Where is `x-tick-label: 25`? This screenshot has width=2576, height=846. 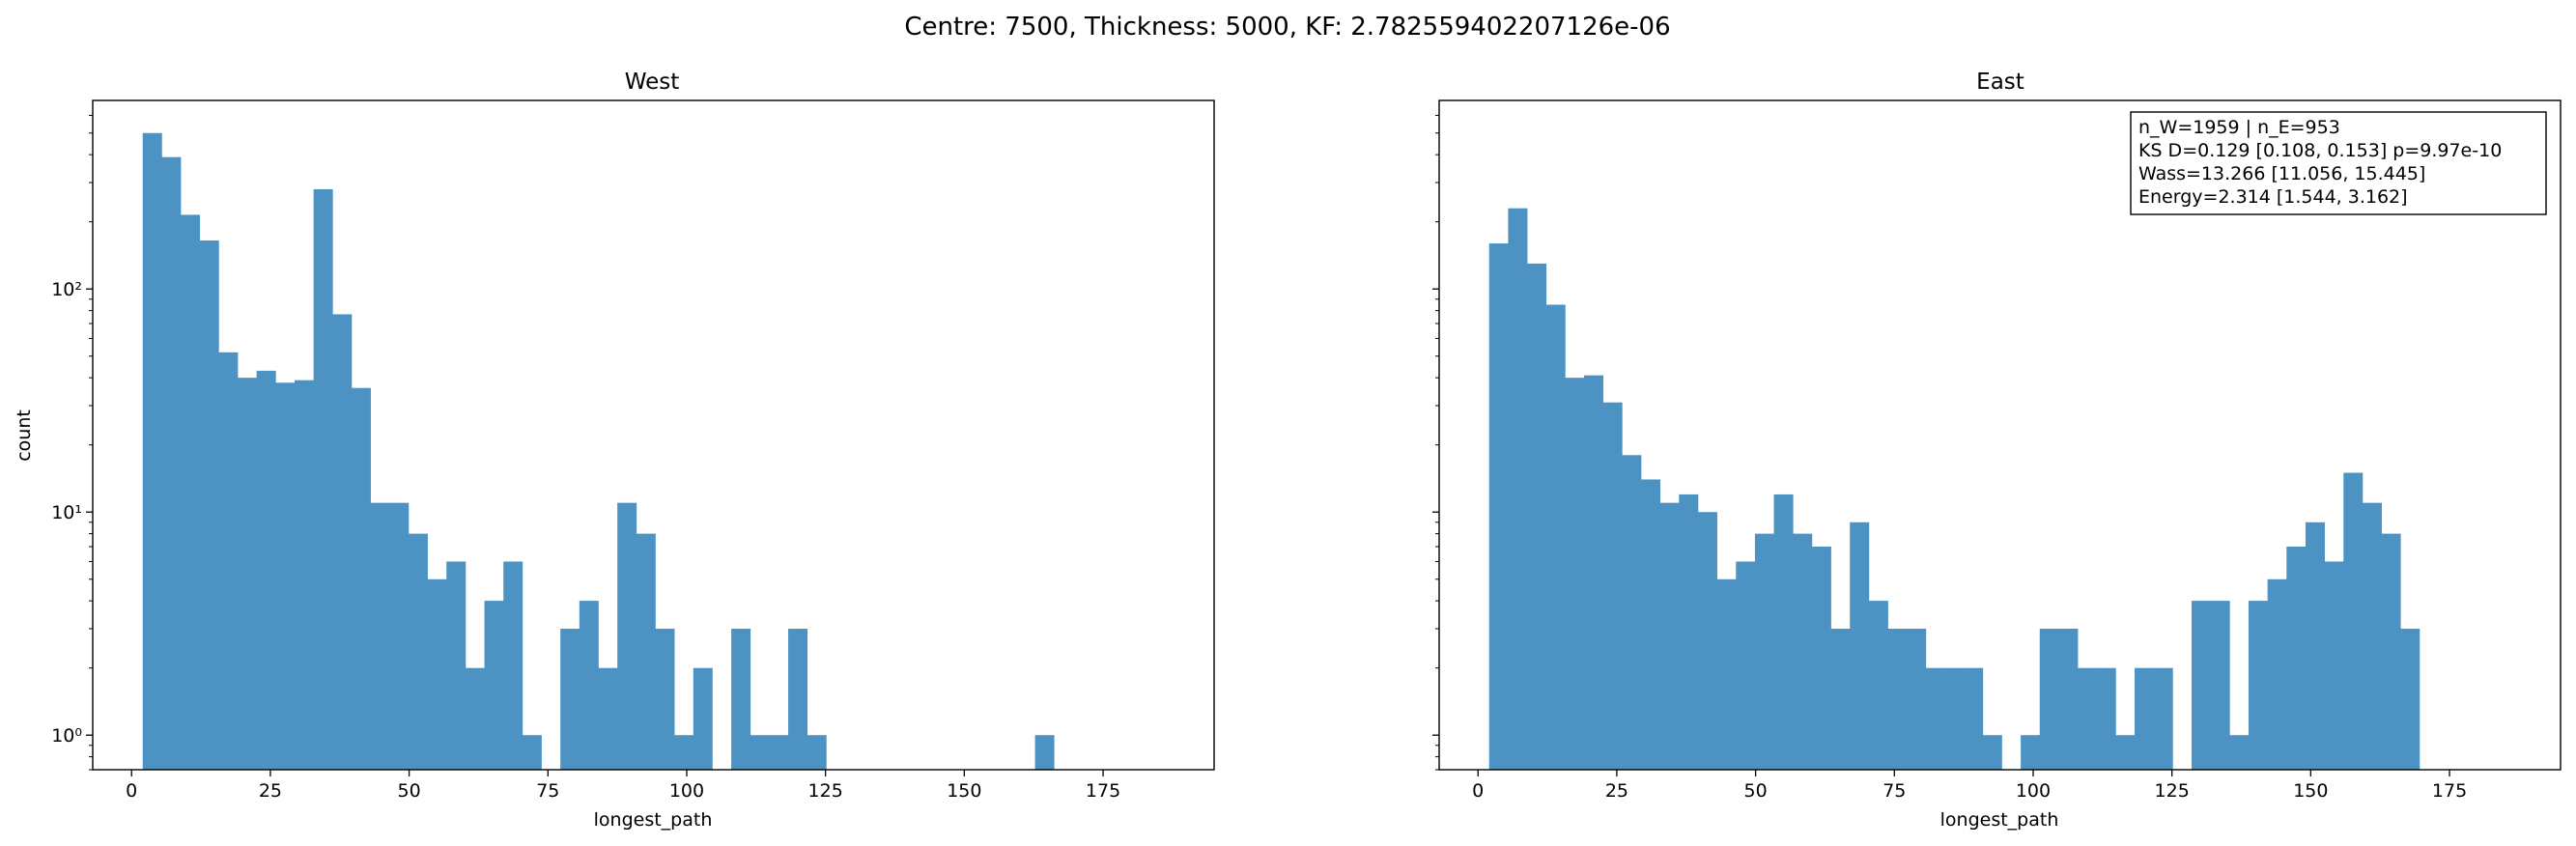
x-tick-label: 25 is located at coordinates (1616, 791).